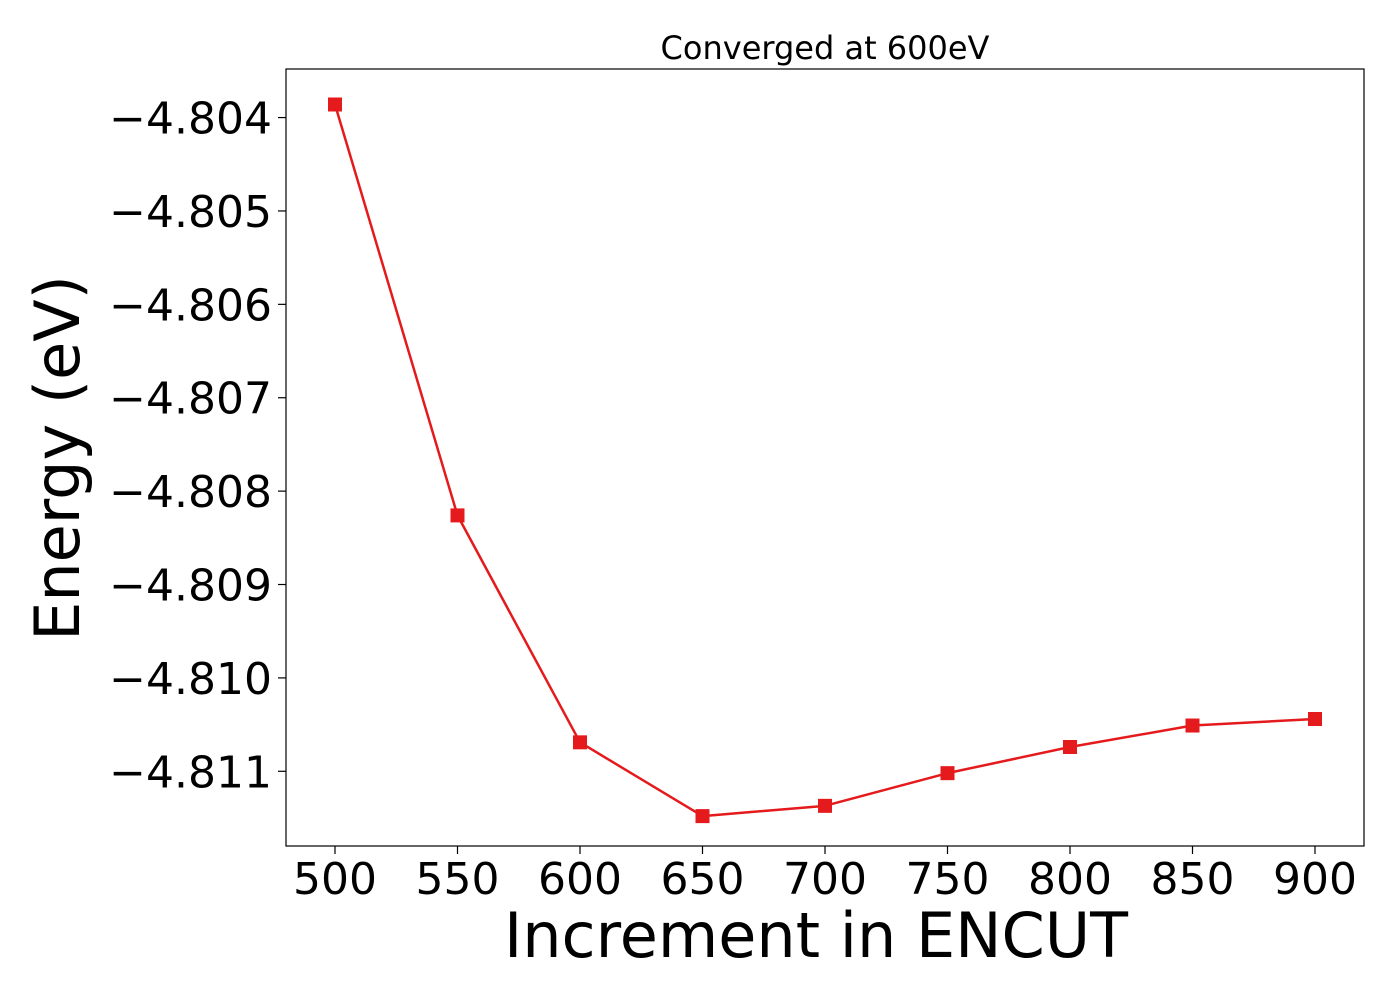 This screenshot has width=1400, height=1000. What do you see at coordinates (1315, 879) in the screenshot?
I see `x-tick-label: 900` at bounding box center [1315, 879].